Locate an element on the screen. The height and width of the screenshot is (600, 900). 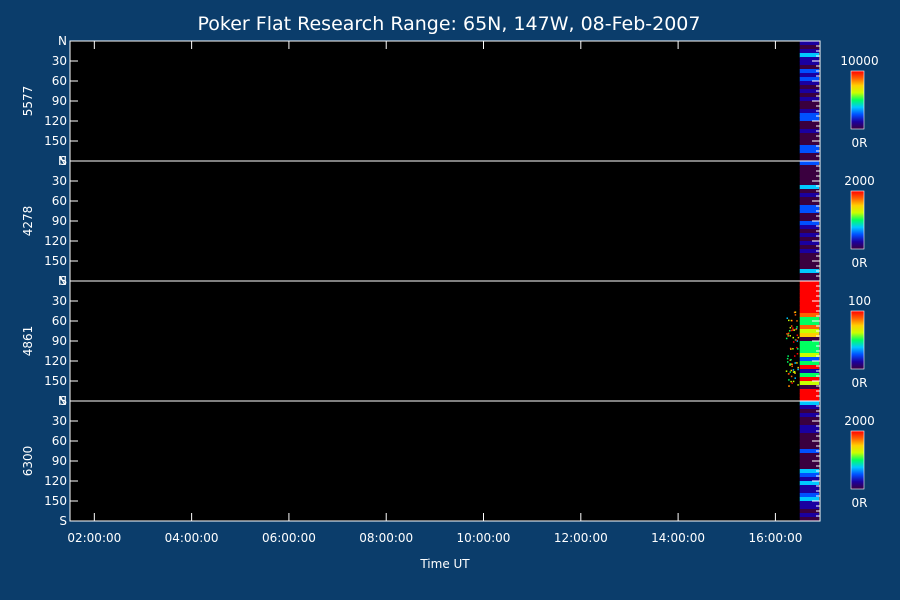
panel-ylabel: 5577 is located at coordinates (28, 101).